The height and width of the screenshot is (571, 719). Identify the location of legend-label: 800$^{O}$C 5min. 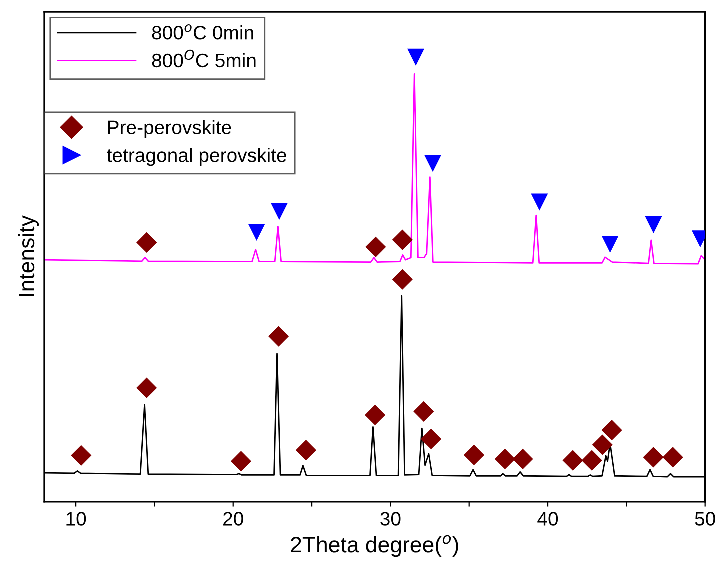
(204, 59).